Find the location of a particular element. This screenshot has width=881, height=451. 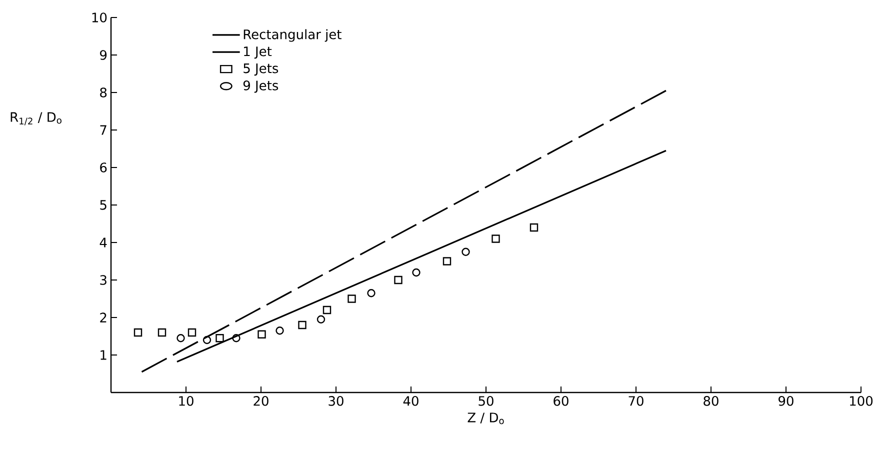

y-tick-label: 4 is located at coordinates (103, 243).